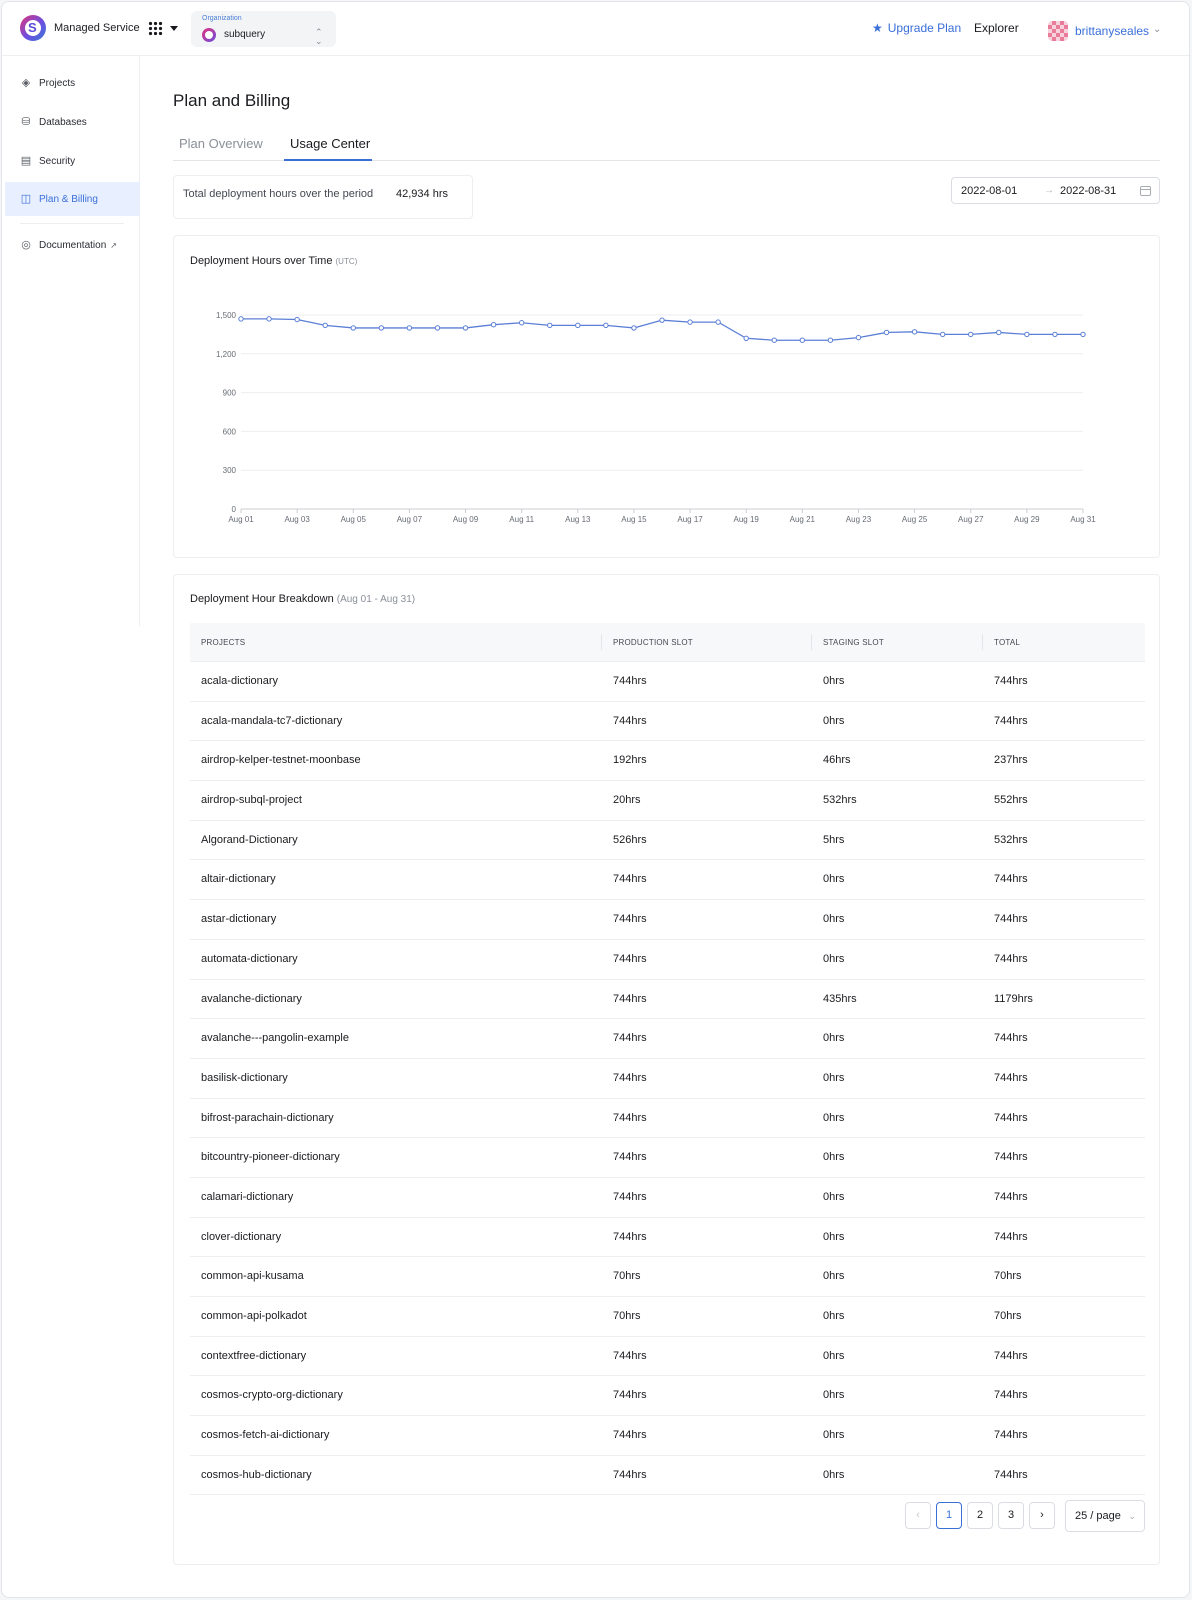 The width and height of the screenshot is (1192, 1600). I want to click on page-size-select: 25 / page ⌄, so click(1105, 1516).